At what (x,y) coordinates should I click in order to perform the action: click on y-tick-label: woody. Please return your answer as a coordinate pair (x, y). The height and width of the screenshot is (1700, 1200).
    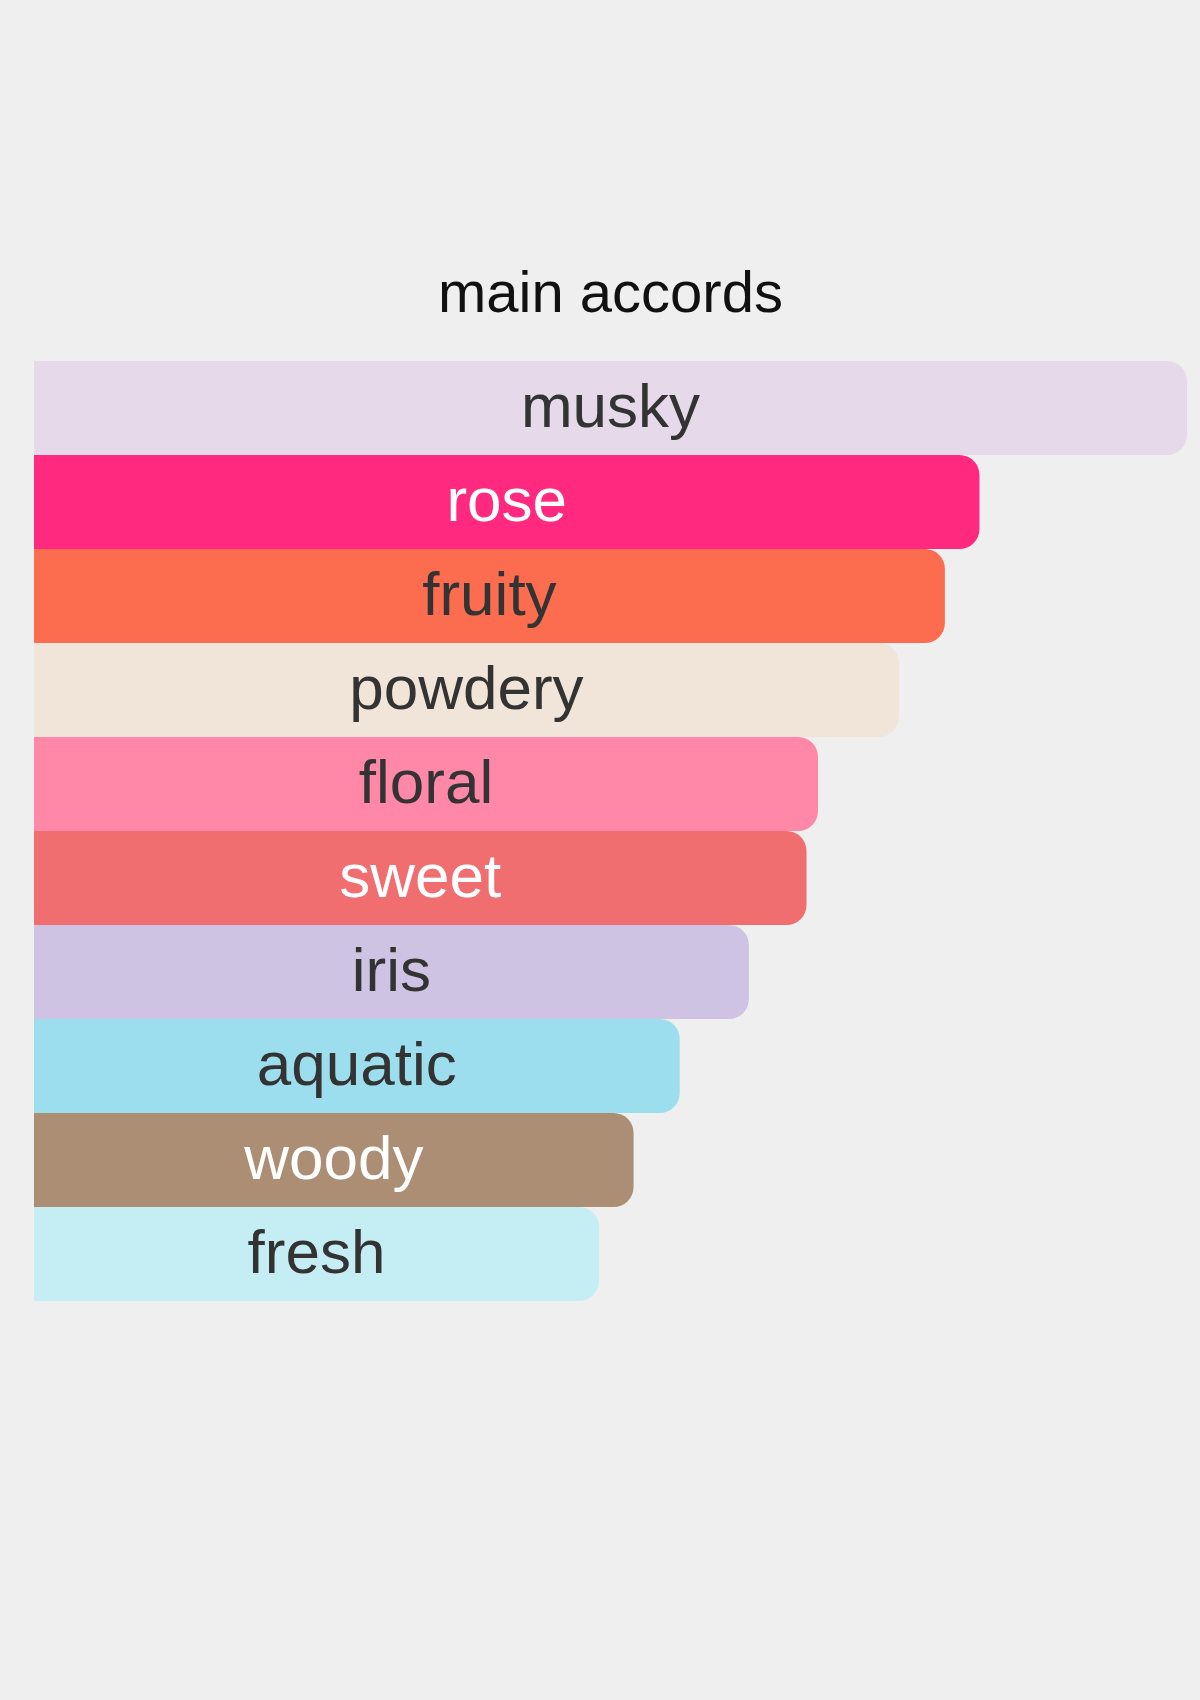
    Looking at the image, I should click on (333, 1157).